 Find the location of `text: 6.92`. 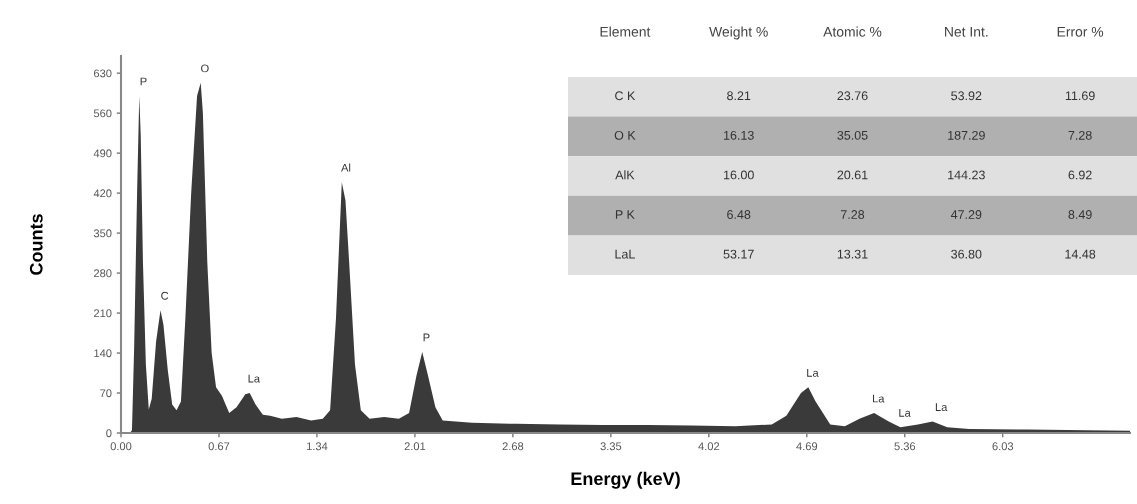

text: 6.92 is located at coordinates (1080, 175).